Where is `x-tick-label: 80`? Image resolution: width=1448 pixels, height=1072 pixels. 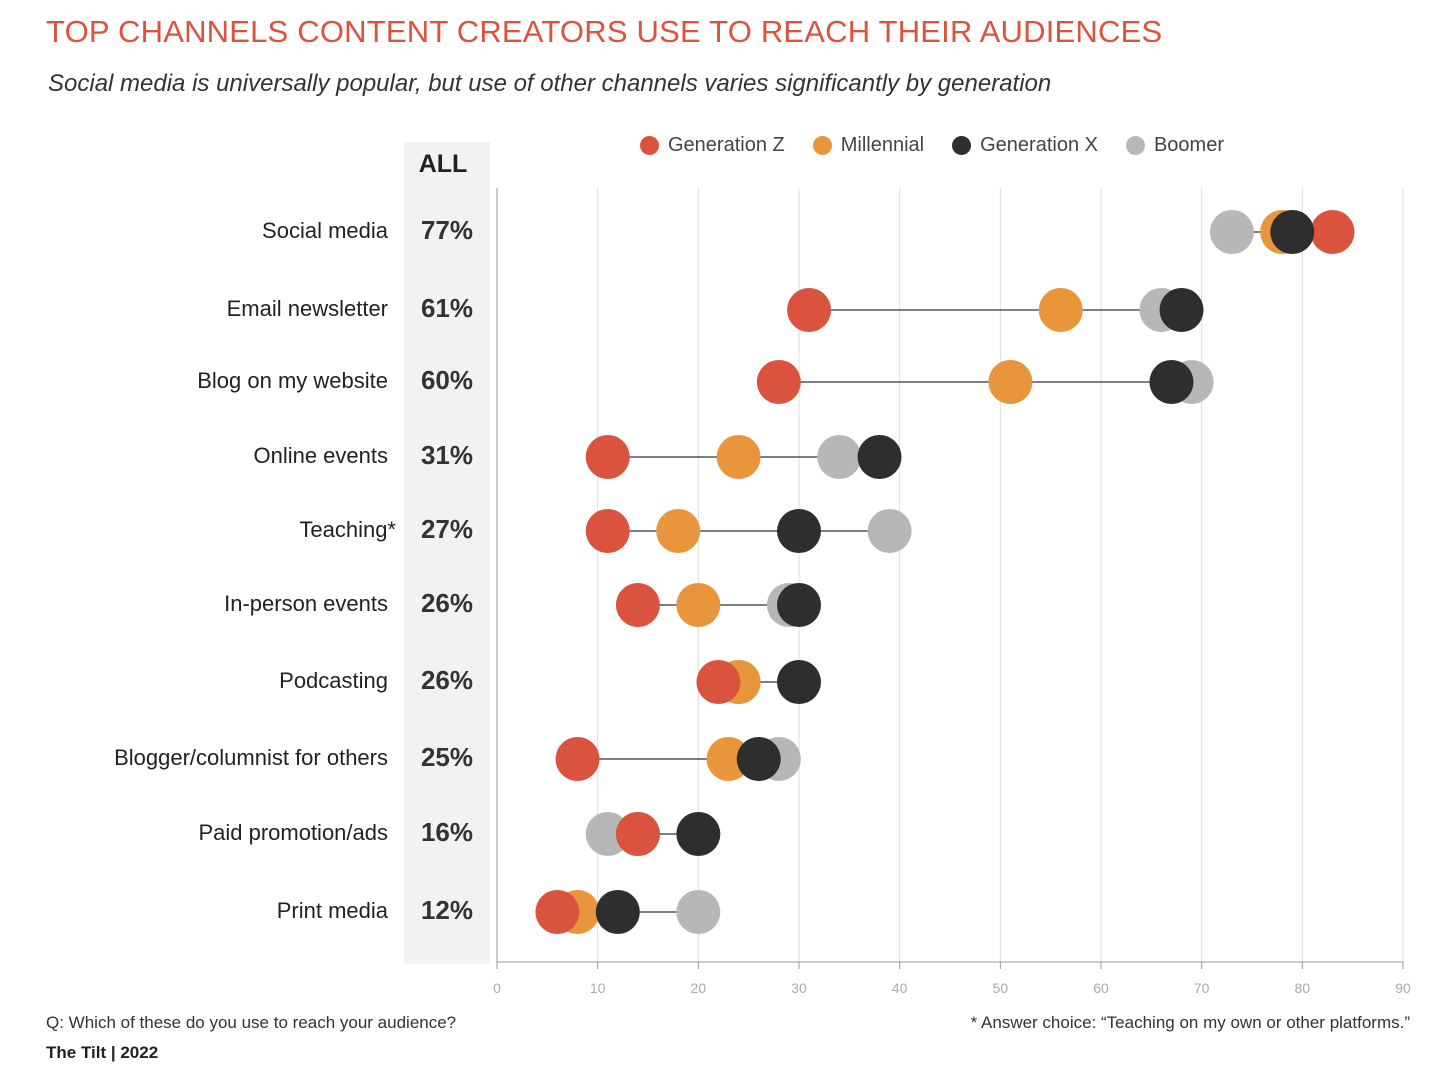 x-tick-label: 80 is located at coordinates (1303, 988).